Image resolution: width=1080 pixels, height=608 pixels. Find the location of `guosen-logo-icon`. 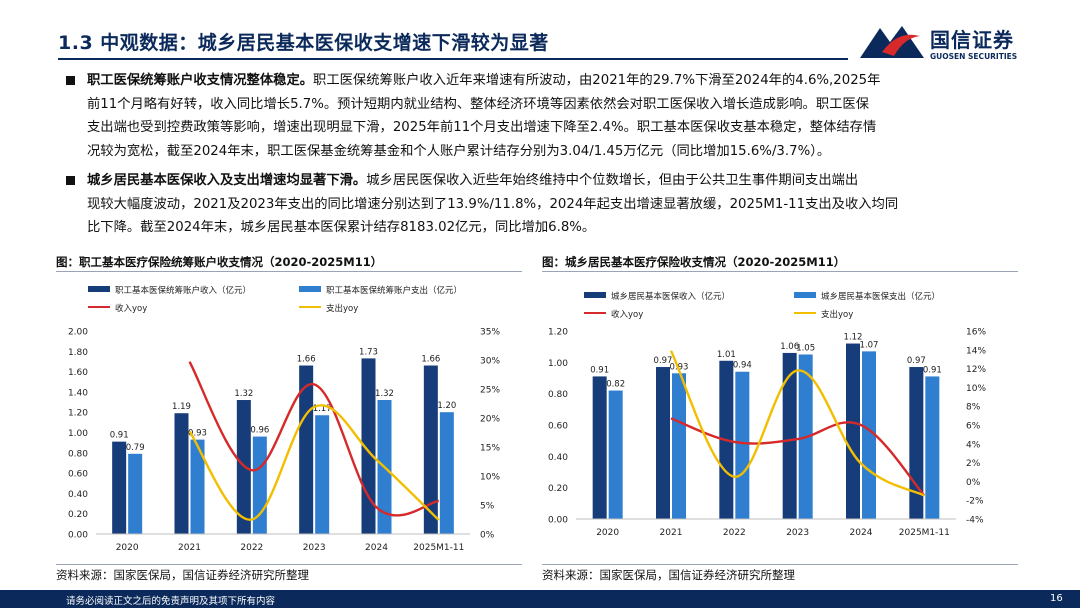

guosen-logo-icon is located at coordinates (892, 42).